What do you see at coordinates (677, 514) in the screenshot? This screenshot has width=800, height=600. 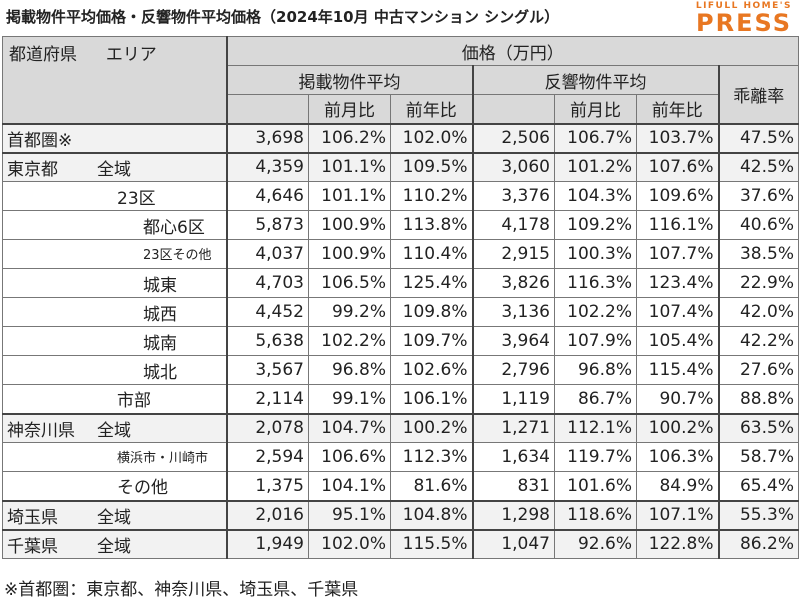 I see `cell-response-yoy: 107.1%` at bounding box center [677, 514].